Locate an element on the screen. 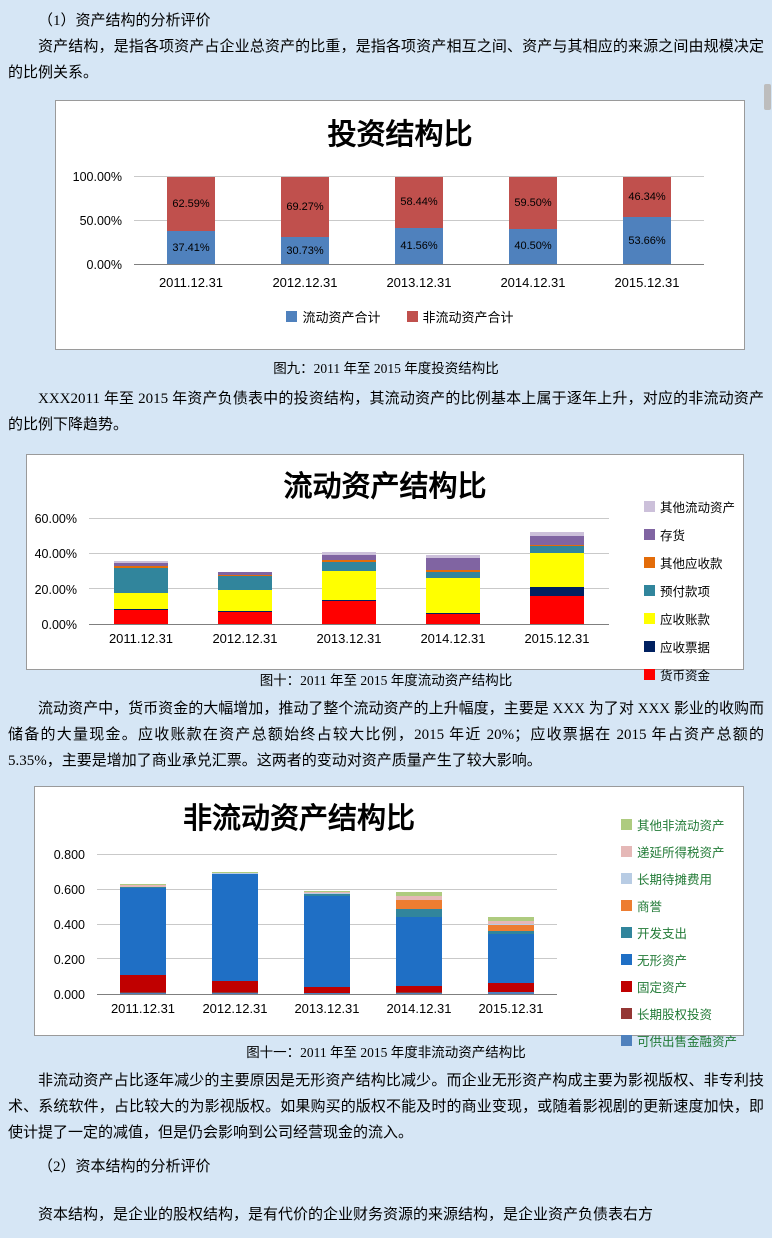 The image size is (772, 1238). gridline is located at coordinates (327, 889).